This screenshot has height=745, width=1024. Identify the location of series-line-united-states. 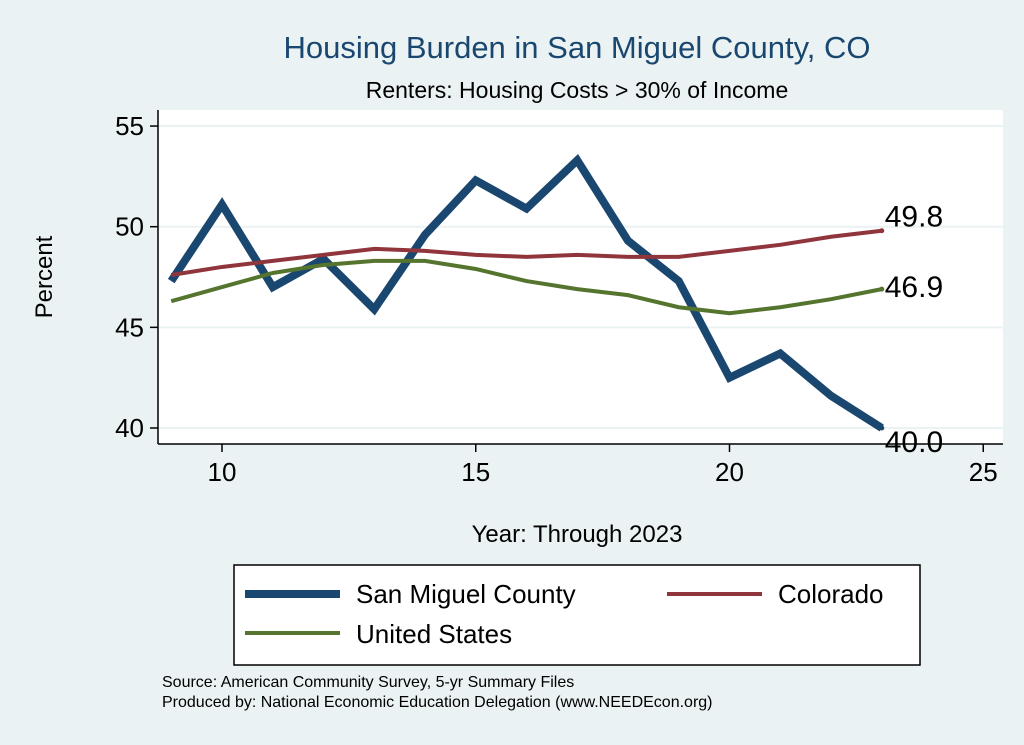
(526, 287).